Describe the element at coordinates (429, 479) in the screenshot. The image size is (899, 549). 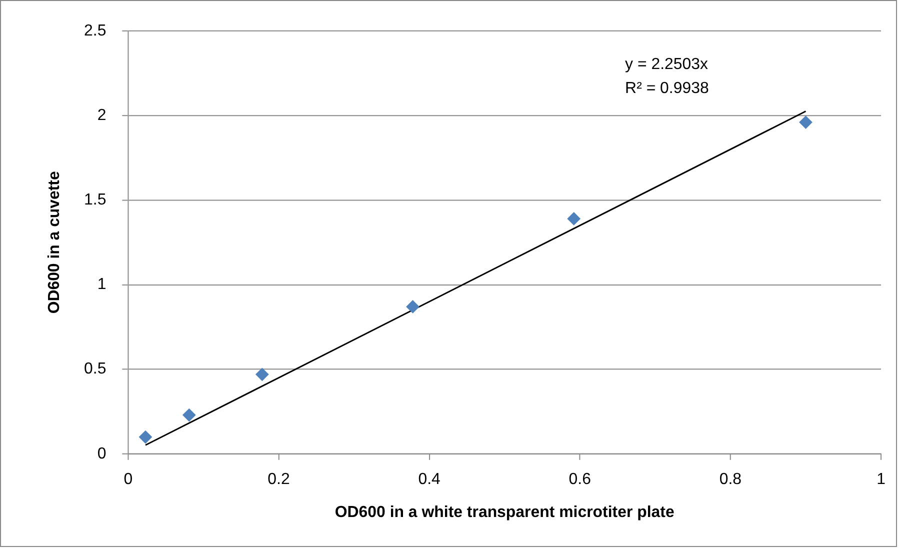
I see `x-tick-label: 0.4` at that location.